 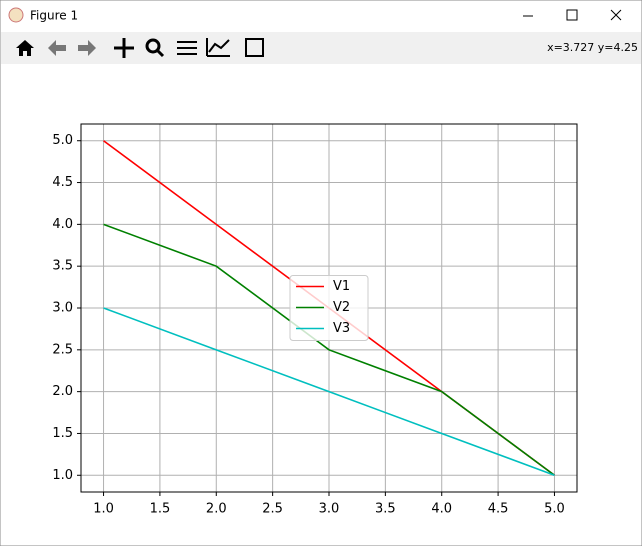 I want to click on forward-button, so click(x=87, y=48).